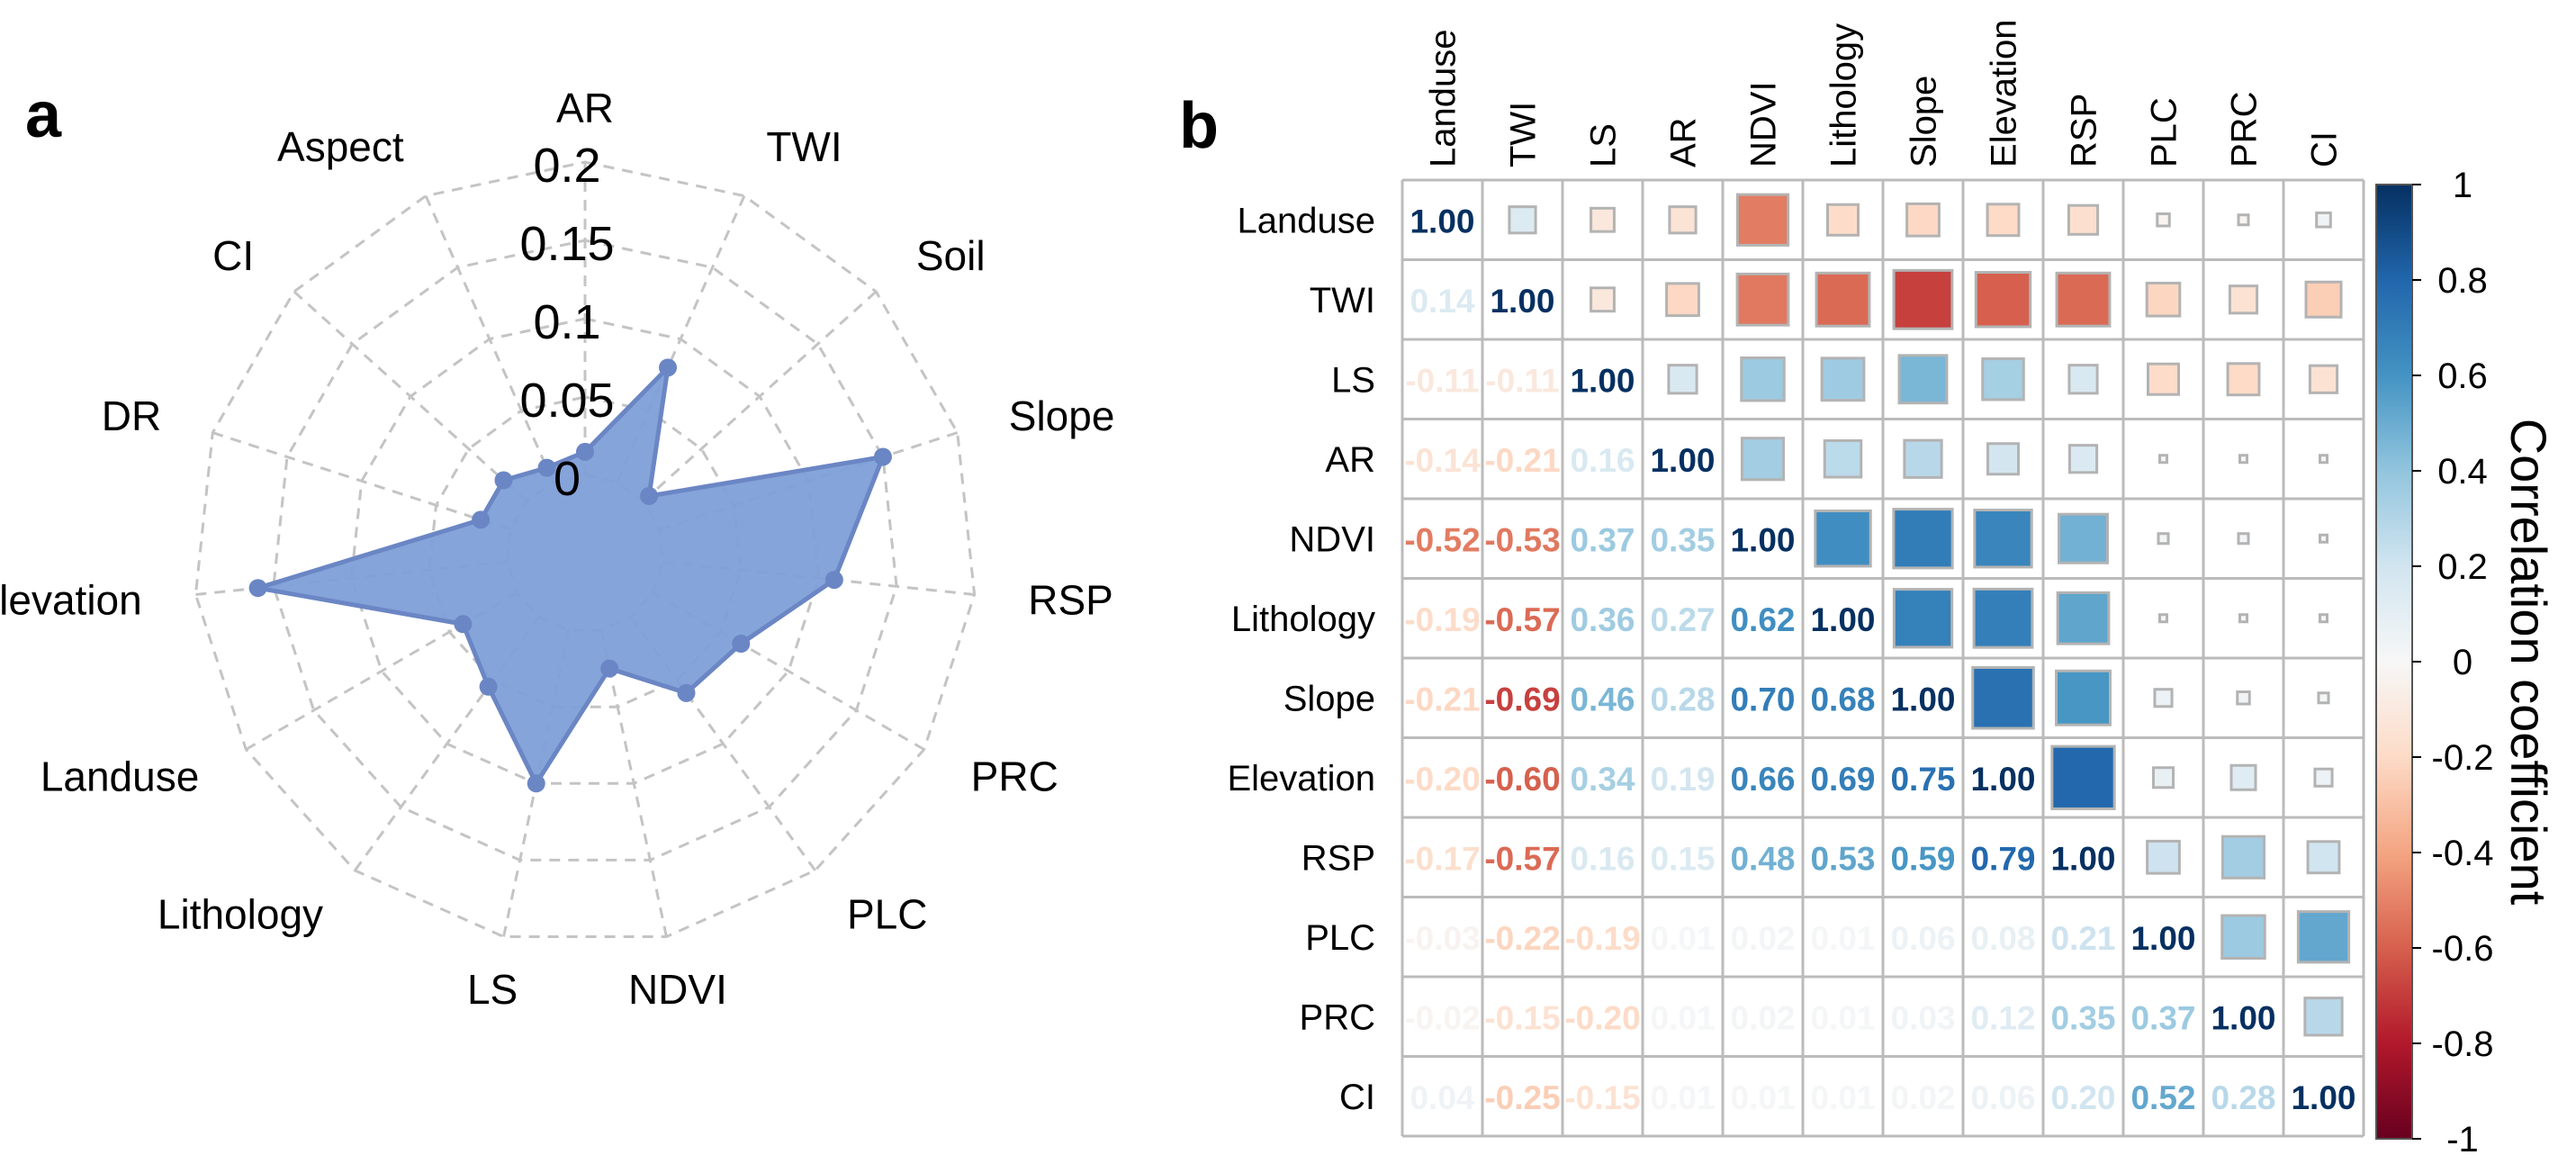 This screenshot has width=2576, height=1173. Describe the element at coordinates (1522, 779) in the screenshot. I see `heatmap-cell-value: -0.60` at that location.